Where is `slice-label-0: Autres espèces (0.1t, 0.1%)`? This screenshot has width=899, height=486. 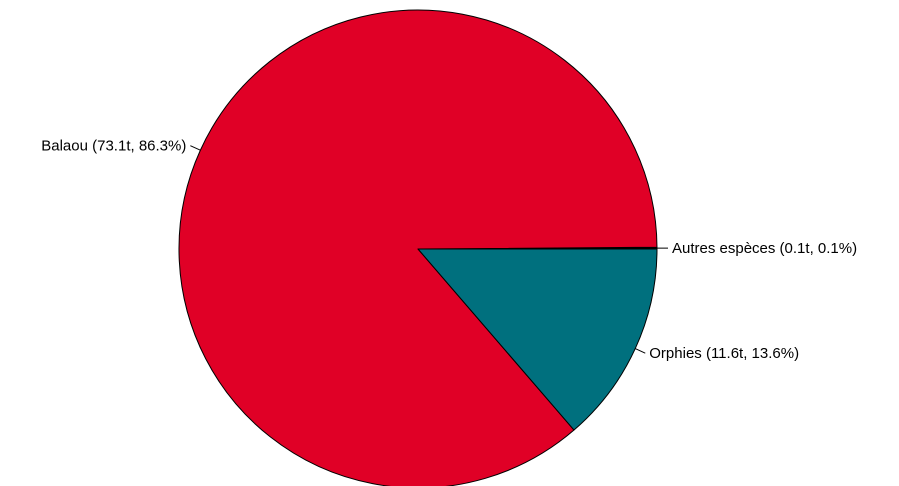 slice-label-0: Autres espèces (0.1t, 0.1%) is located at coordinates (764, 248).